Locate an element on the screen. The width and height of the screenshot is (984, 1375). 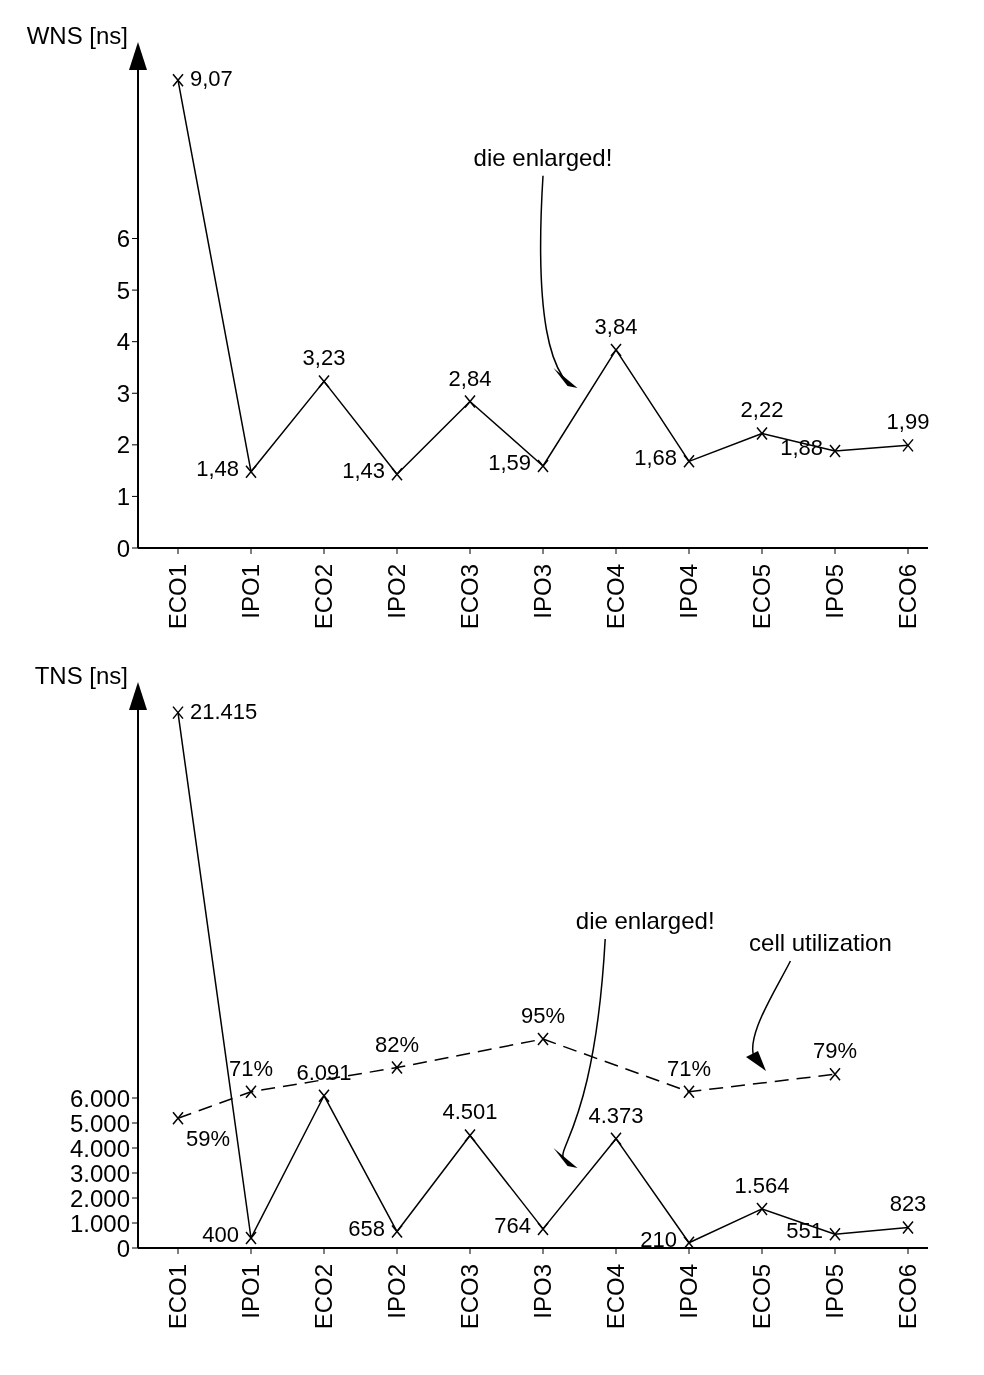
y-tick-label: 6 is located at coordinates (123, 239).